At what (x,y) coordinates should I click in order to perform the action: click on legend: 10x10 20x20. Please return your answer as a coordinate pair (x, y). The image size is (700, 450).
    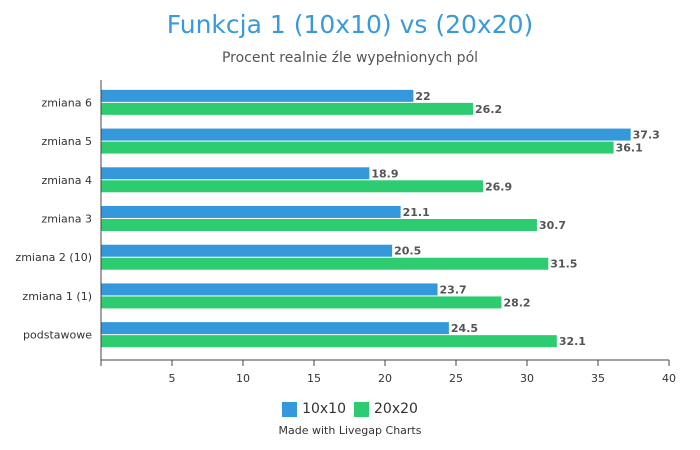
    Looking at the image, I should click on (350, 409).